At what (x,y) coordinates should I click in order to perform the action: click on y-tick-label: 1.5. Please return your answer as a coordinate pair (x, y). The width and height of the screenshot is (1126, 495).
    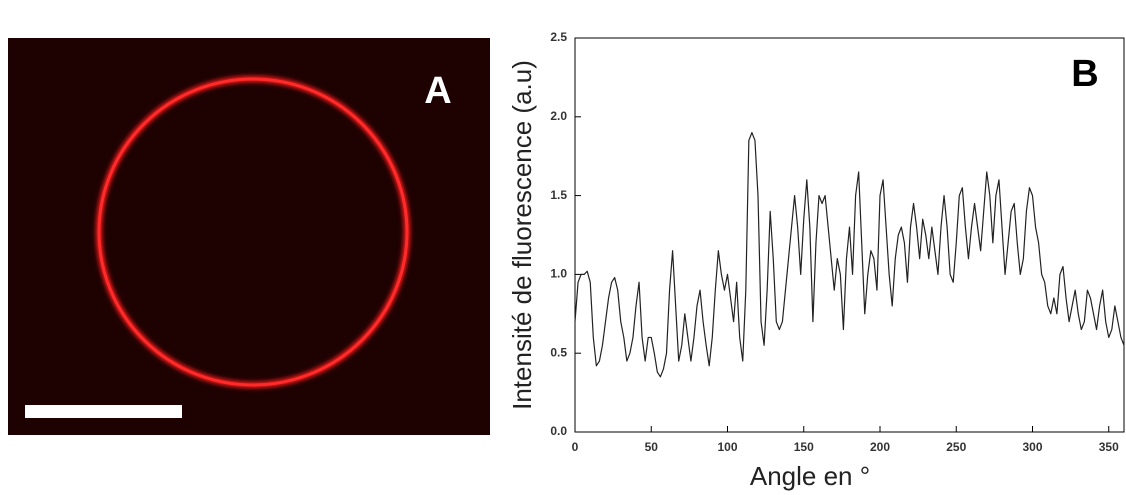
    Looking at the image, I should click on (558, 195).